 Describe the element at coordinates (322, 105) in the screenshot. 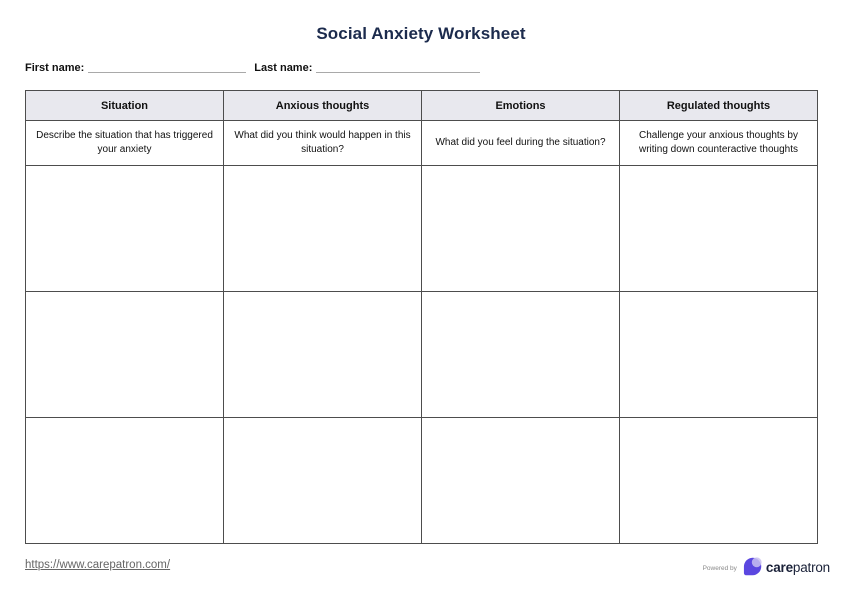

I see `column-header-anxious-thoughts: Anxious thoughts` at that location.